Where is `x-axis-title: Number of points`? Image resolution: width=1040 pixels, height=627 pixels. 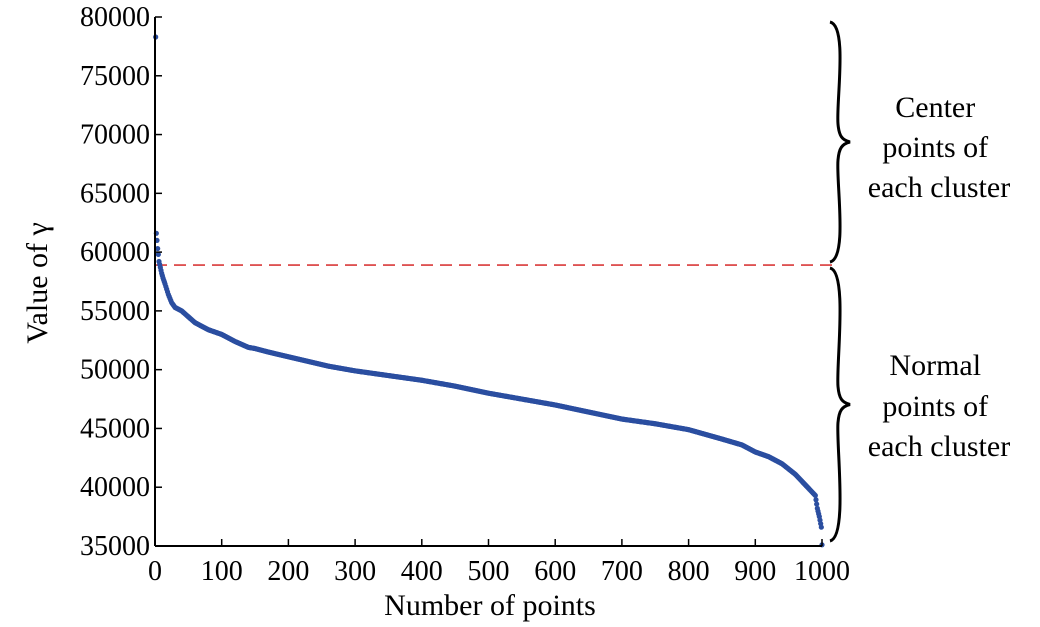
x-axis-title: Number of points is located at coordinates (490, 605).